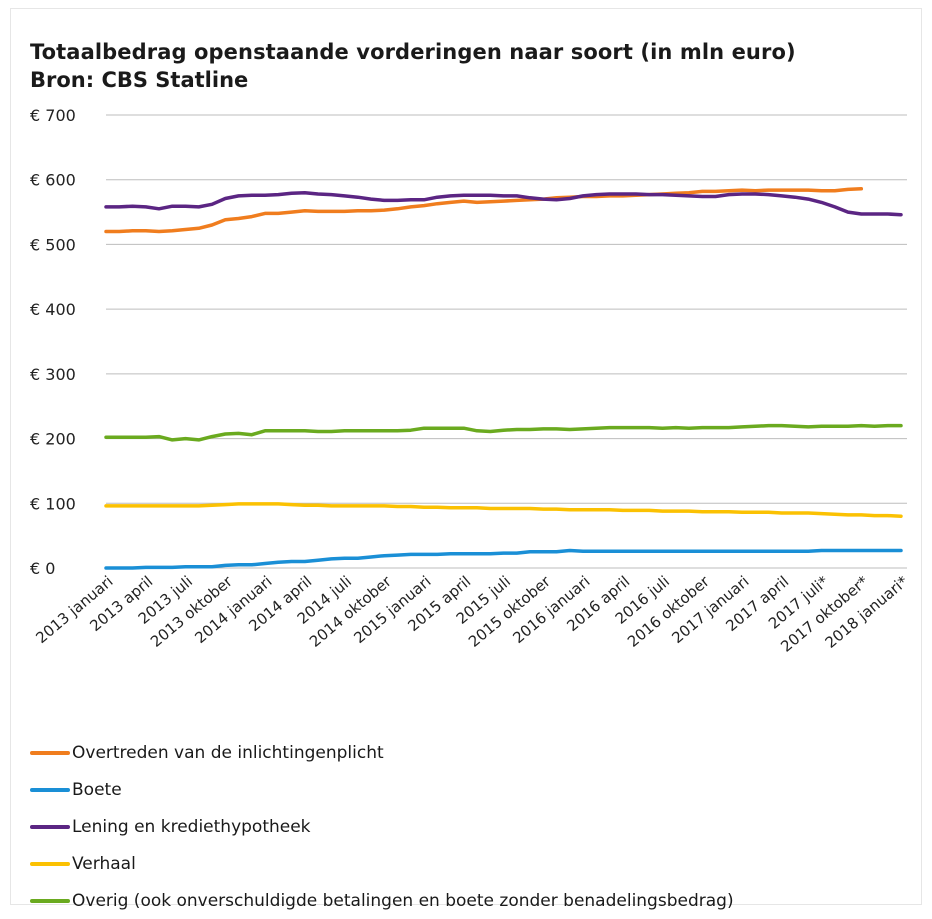 Image resolution: width=932 pixels, height=919 pixels. I want to click on legend-item: Verhaal, so click(382, 863).